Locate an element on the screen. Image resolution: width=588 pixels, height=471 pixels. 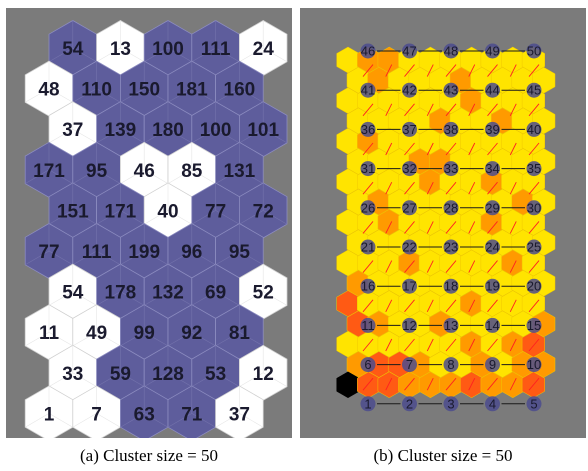
hex-label: 110 is located at coordinates (96, 90).